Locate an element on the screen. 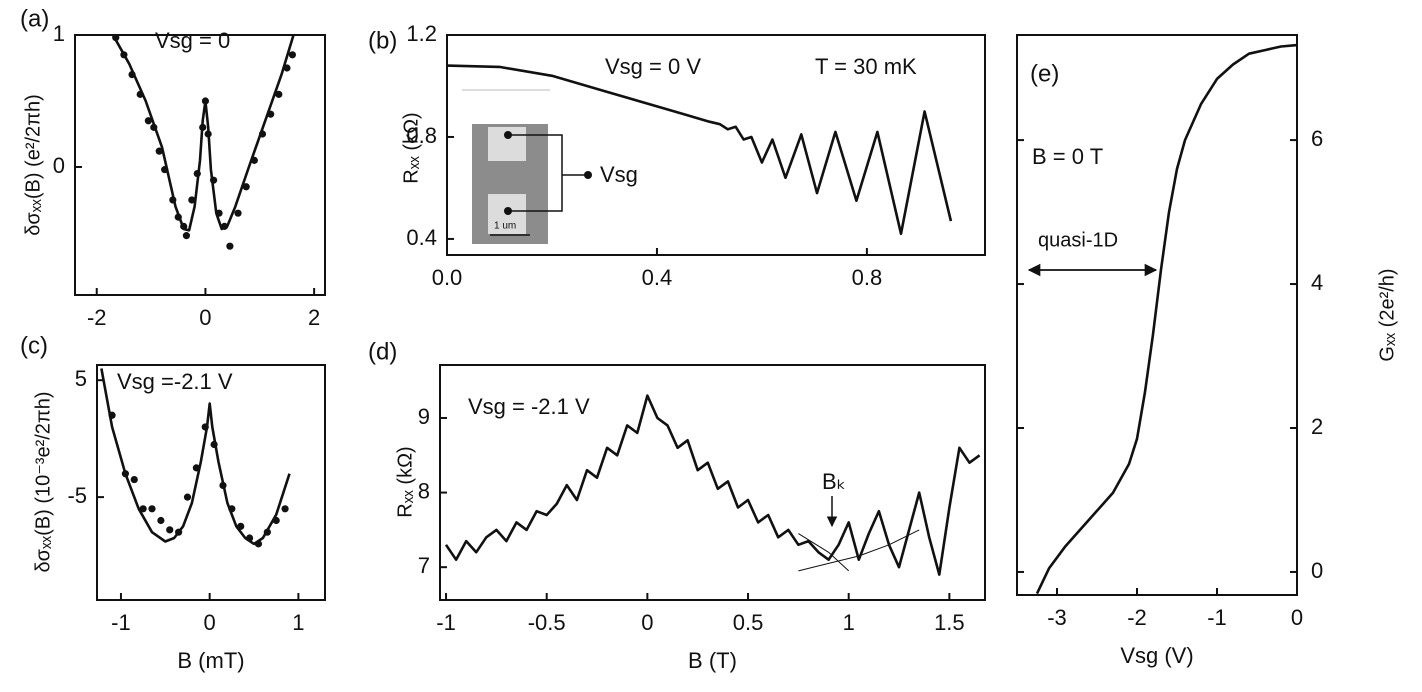 The height and width of the screenshot is (692, 1422). annotation: Bₖ is located at coordinates (834, 481).